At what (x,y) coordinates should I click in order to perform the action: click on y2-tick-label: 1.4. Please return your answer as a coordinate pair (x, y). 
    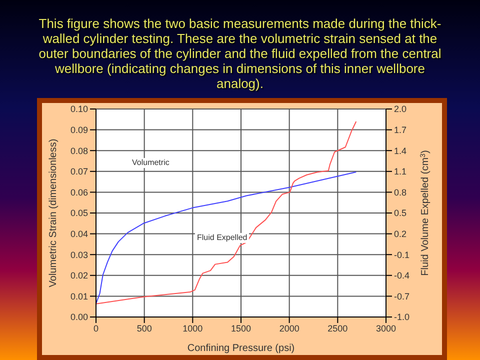
    Looking at the image, I should click on (400, 151).